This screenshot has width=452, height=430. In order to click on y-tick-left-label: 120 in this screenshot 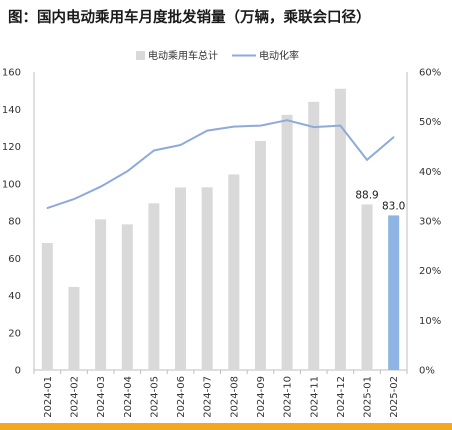, I will do `click(11, 147)`.